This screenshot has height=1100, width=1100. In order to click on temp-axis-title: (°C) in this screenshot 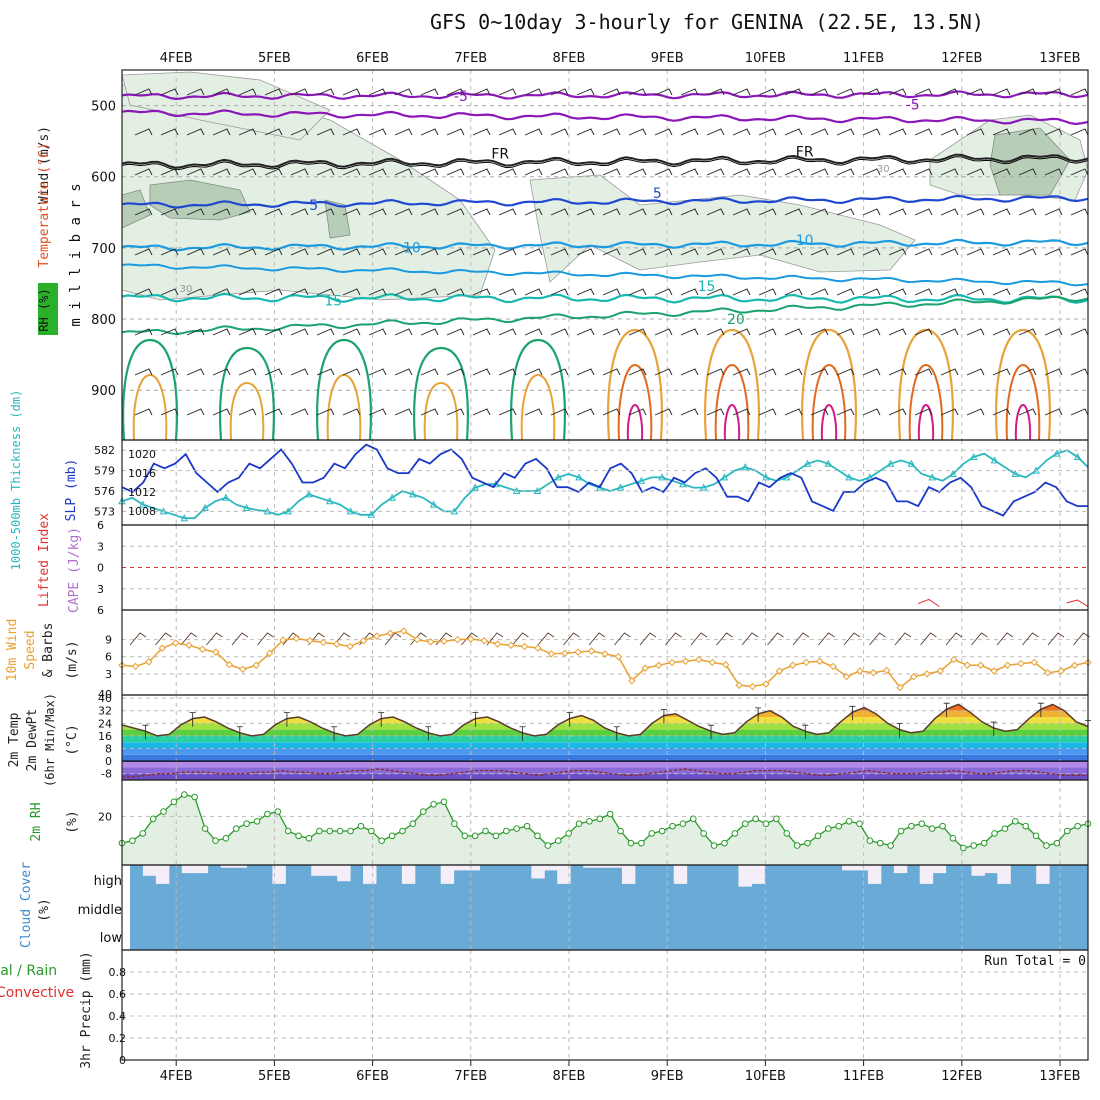, I will do `click(72, 739)`.